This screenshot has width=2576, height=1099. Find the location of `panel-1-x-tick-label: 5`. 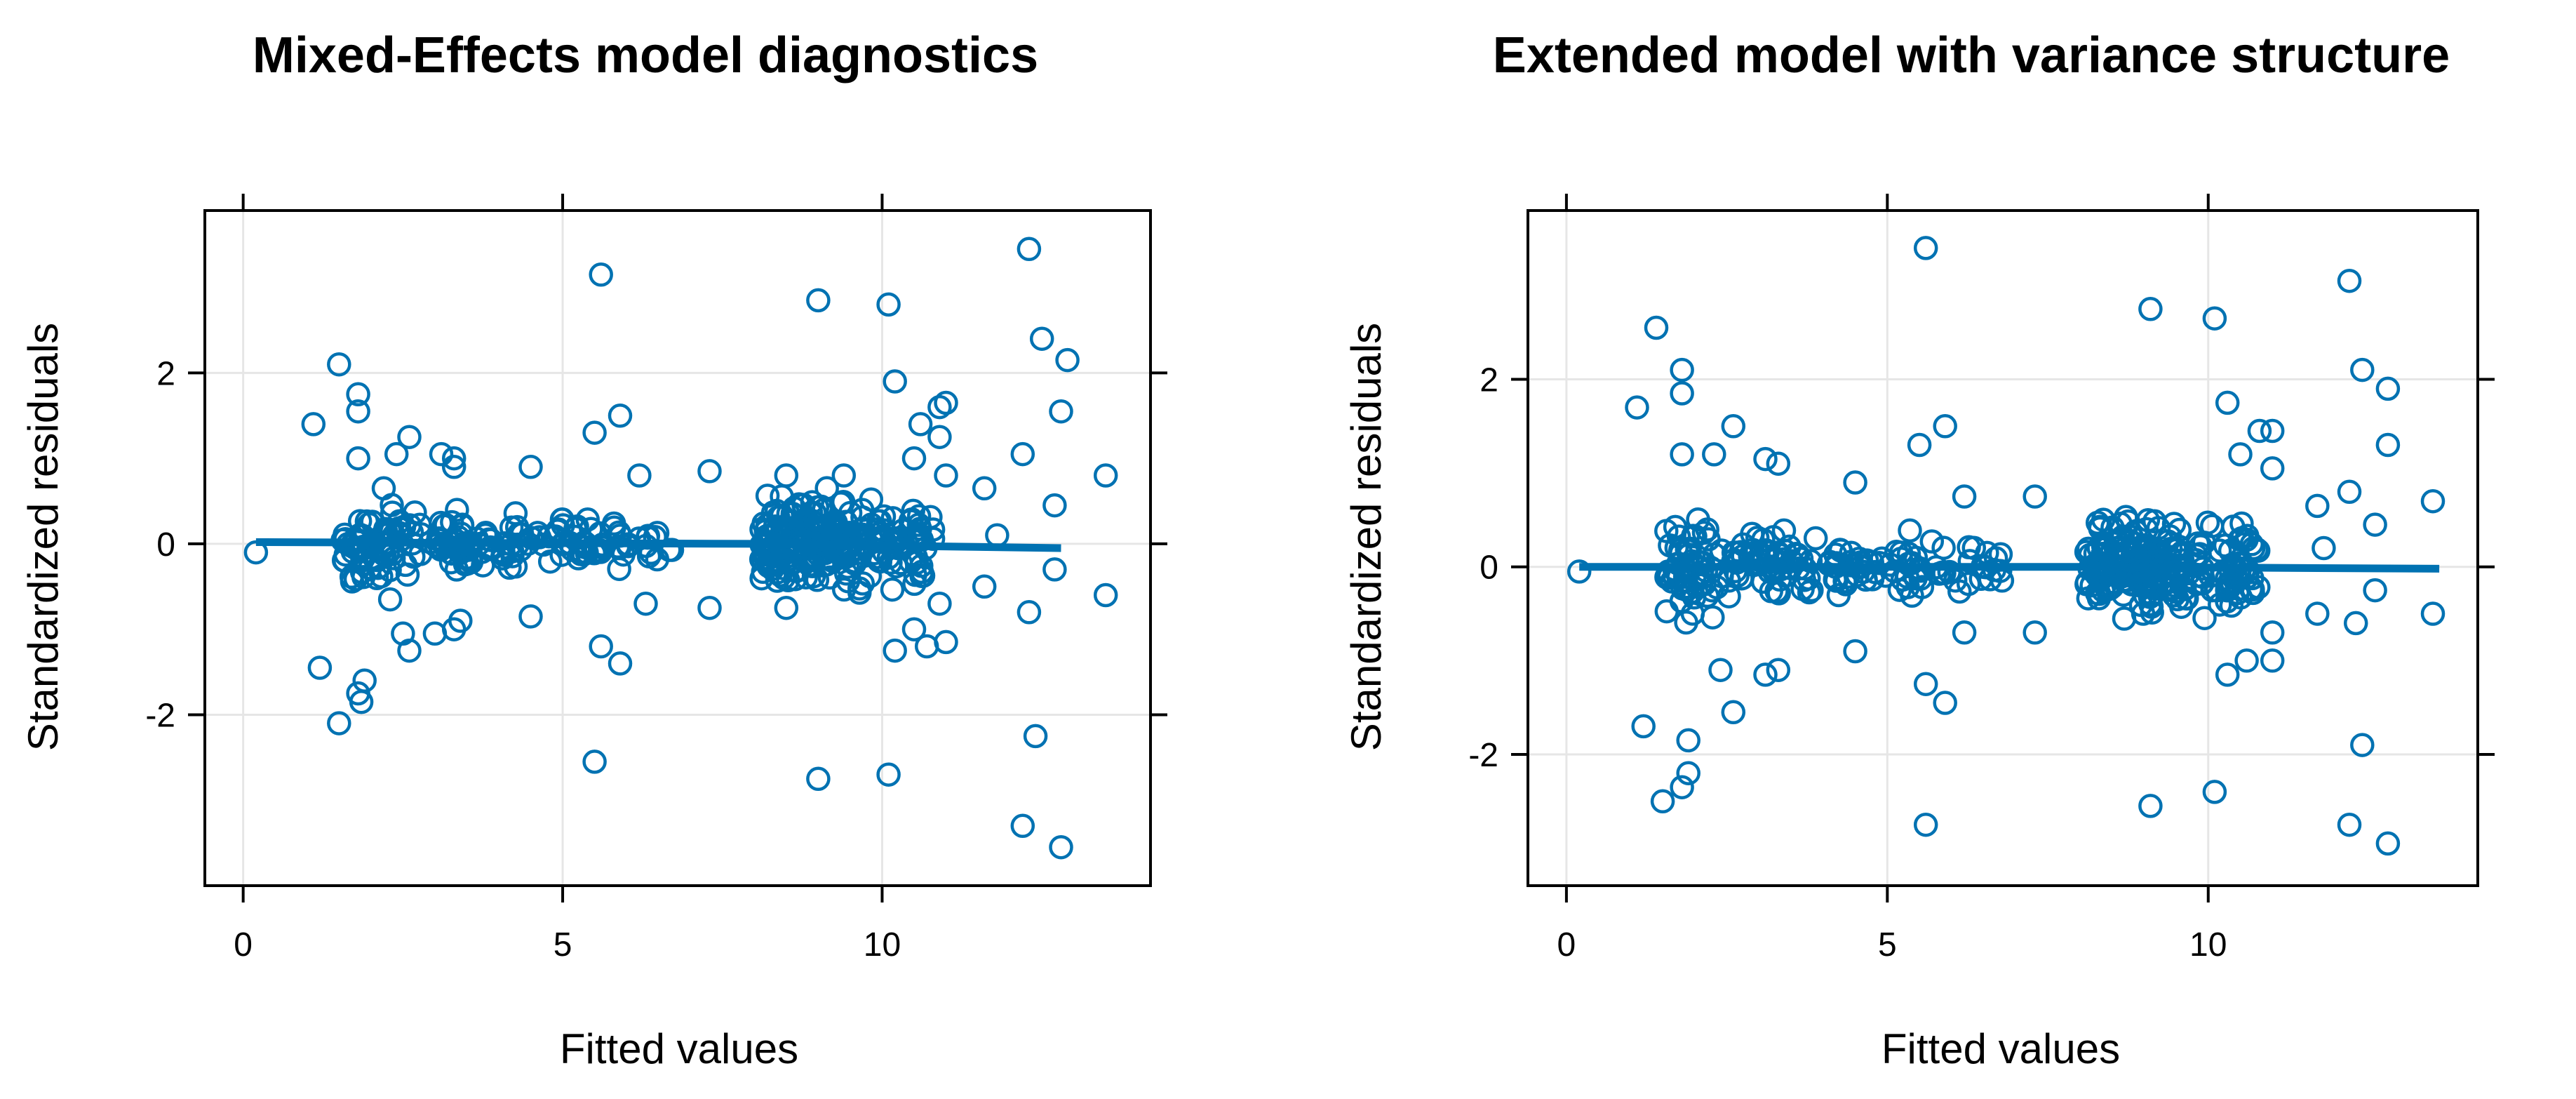

panel-1-x-tick-label: 5 is located at coordinates (563, 945).